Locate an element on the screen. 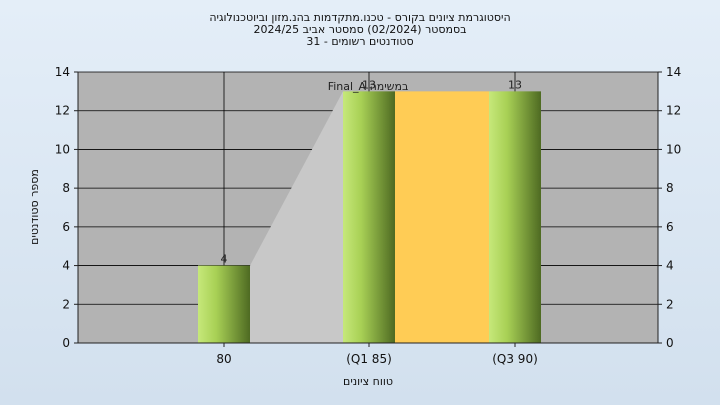 The image size is (720, 405). y-tick-label-left-2: 4 is located at coordinates (66, 266).